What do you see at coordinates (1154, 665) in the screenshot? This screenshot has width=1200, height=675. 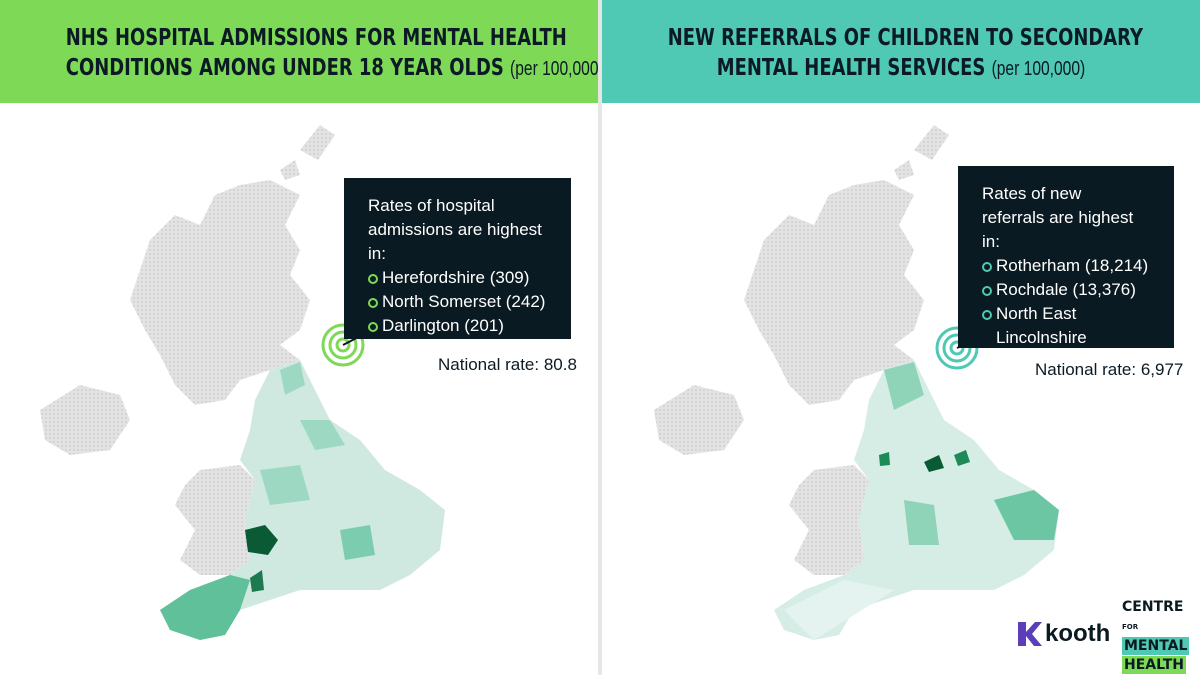 I see `cmh-word: HEALTH` at bounding box center [1154, 665].